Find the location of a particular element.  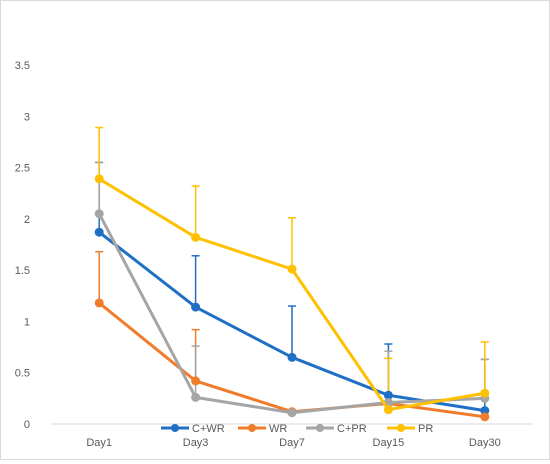

legend-label: WR is located at coordinates (278, 429).